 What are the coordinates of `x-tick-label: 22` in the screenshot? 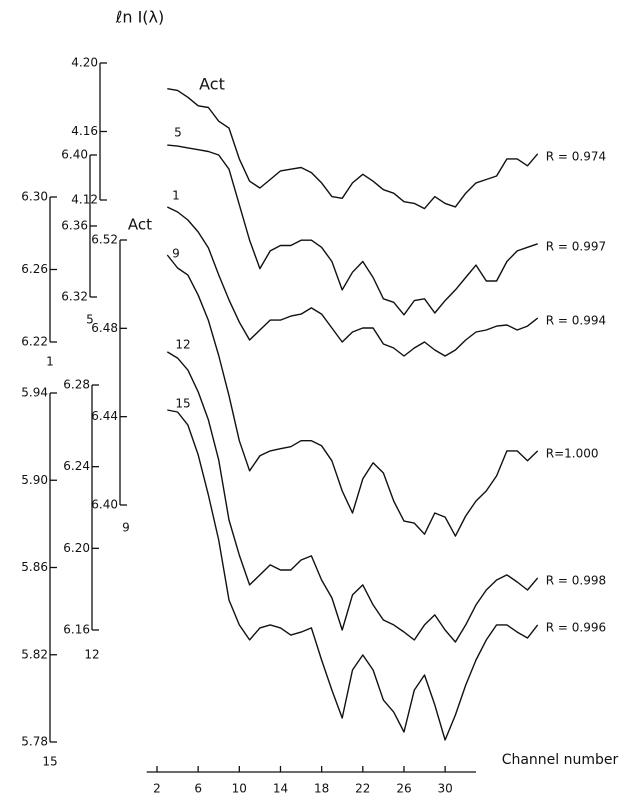 It's located at (362, 789).